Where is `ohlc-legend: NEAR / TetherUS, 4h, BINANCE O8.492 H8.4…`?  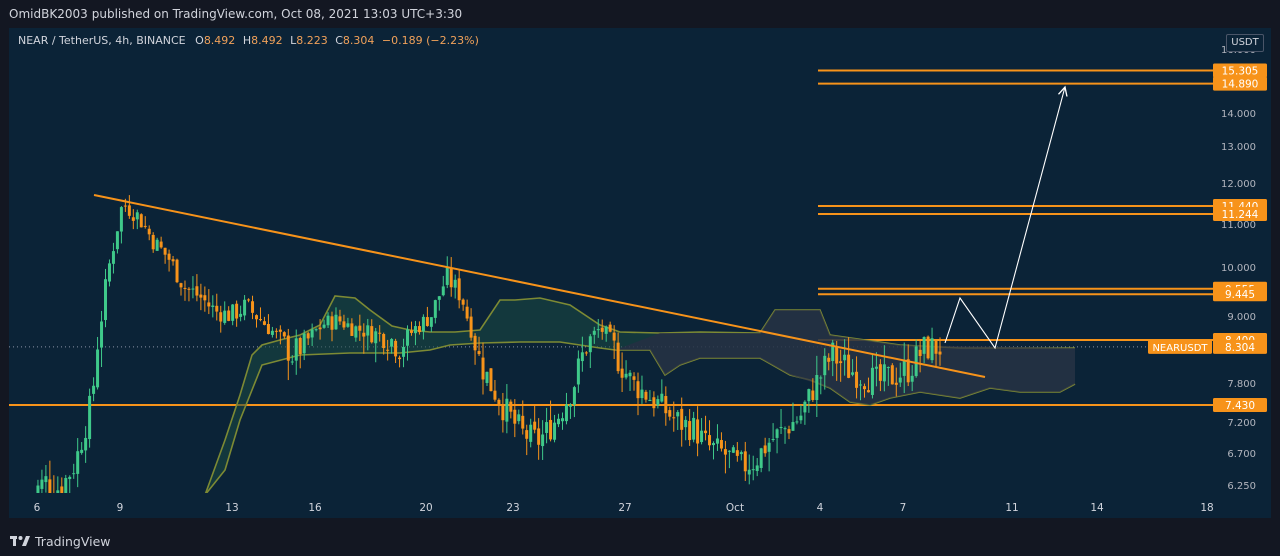 ohlc-legend: NEAR / TetherUS, 4h, BINANCE O8.492 H8.4… is located at coordinates (250, 40).